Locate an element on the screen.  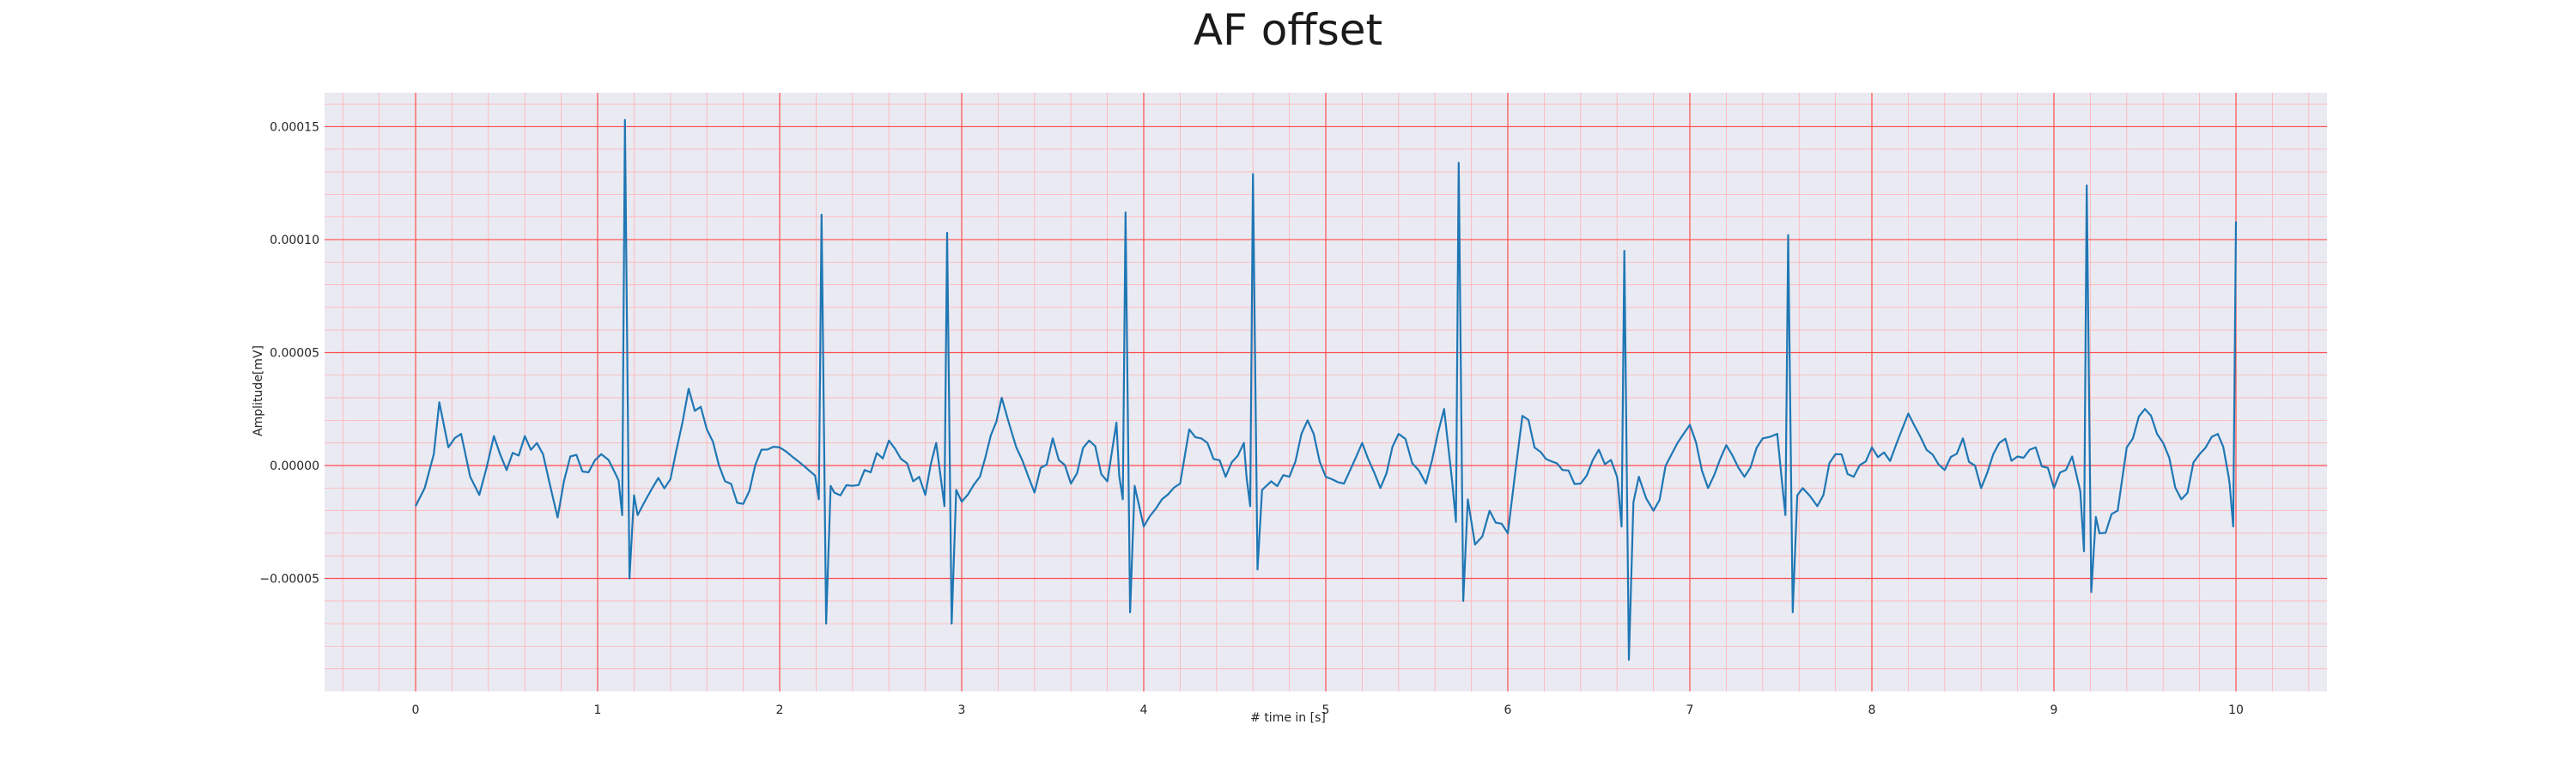
x-axis-label: # time in [s] is located at coordinates (1288, 718).